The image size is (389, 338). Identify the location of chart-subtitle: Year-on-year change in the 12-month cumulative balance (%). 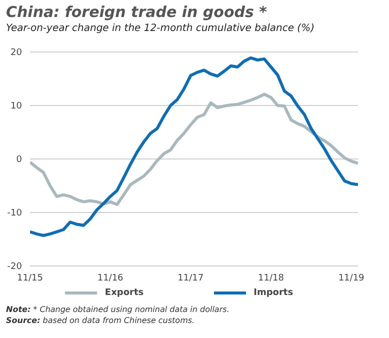
(160, 28).